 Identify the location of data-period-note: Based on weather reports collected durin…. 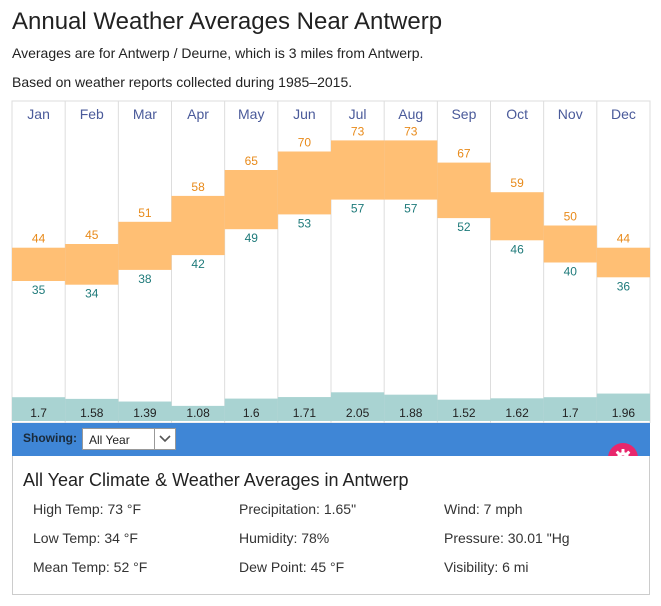
(182, 82).